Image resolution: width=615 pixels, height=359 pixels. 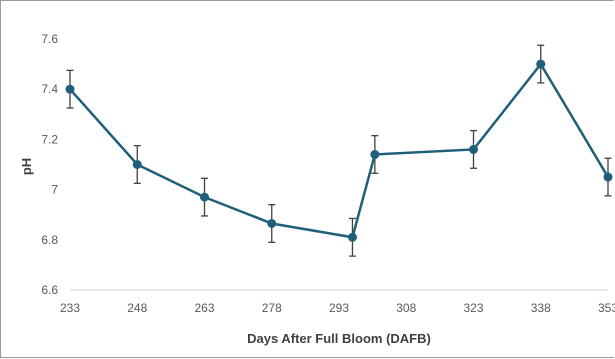 I want to click on x-tick-label: 338, so click(x=541, y=308).